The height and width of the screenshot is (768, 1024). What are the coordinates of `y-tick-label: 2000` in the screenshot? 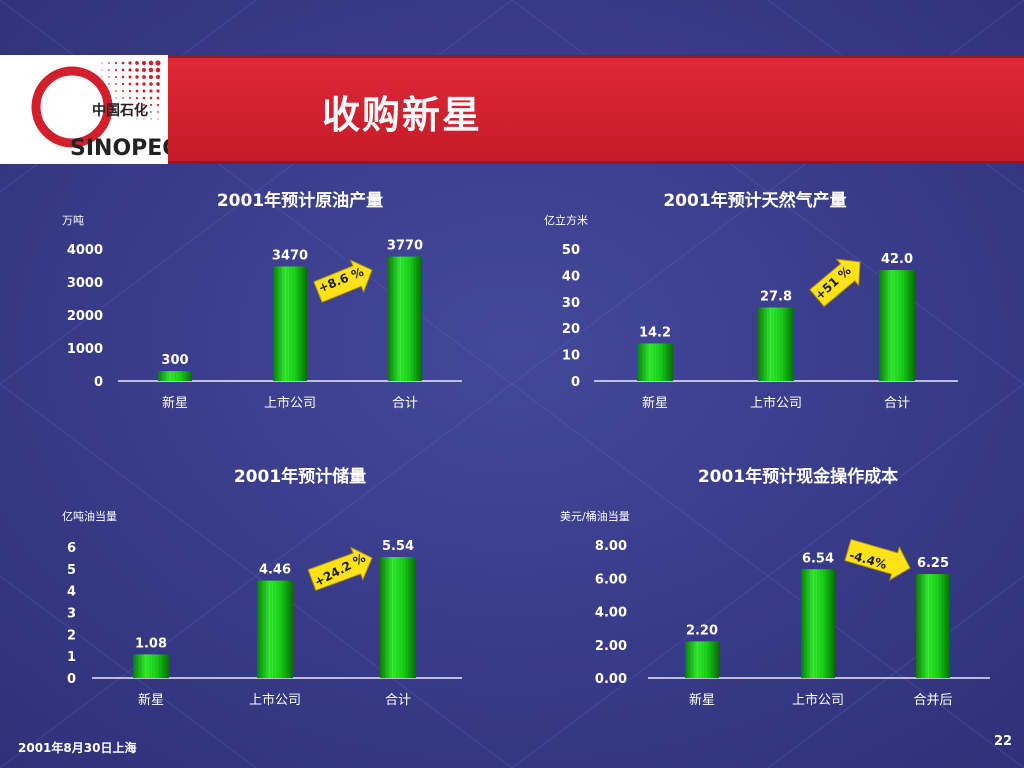 It's located at (85, 316).